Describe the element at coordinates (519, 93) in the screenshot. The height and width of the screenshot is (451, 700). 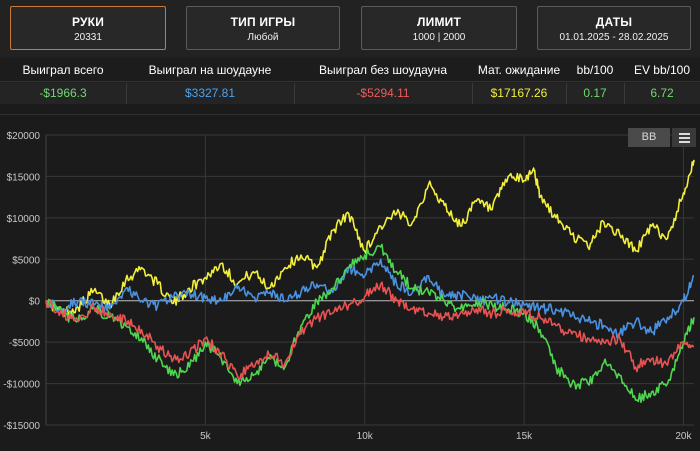
I see `stats-value-ev: $17167.26` at that location.